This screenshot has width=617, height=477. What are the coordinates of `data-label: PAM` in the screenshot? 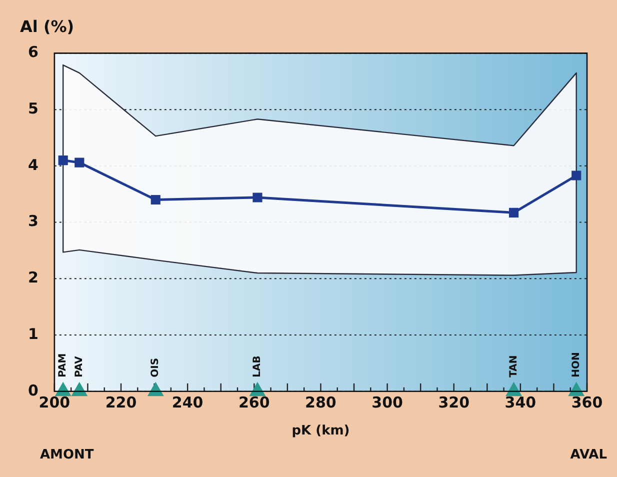 It's located at (63, 365).